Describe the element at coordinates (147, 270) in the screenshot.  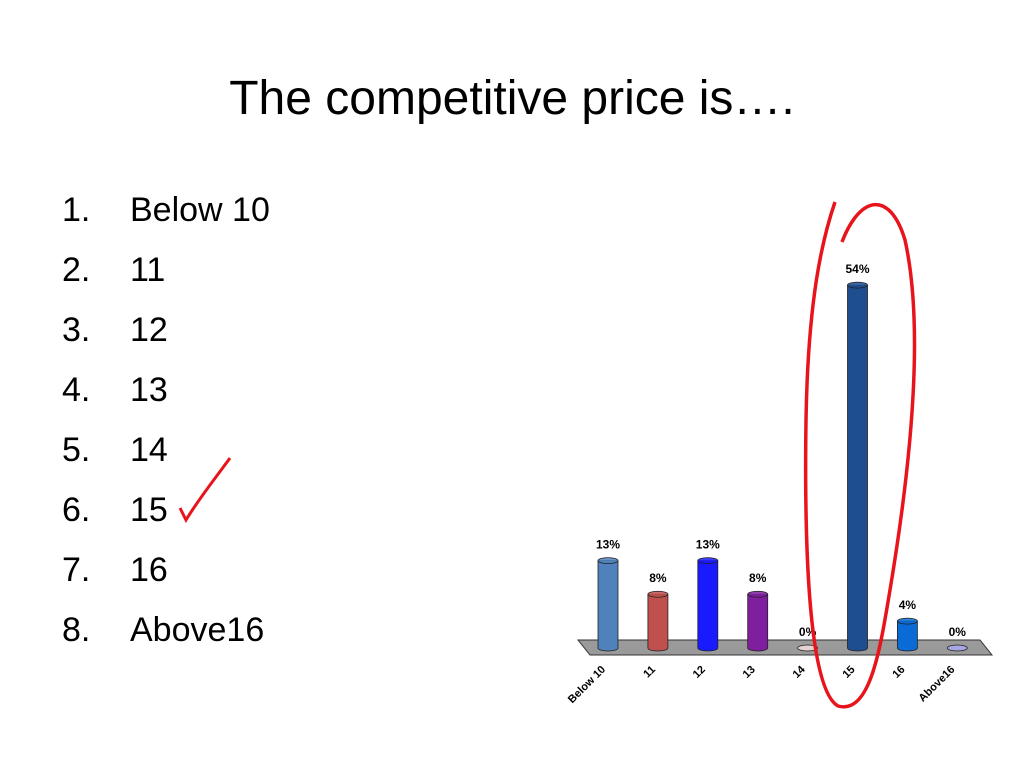
I see `option-label: 11` at that location.